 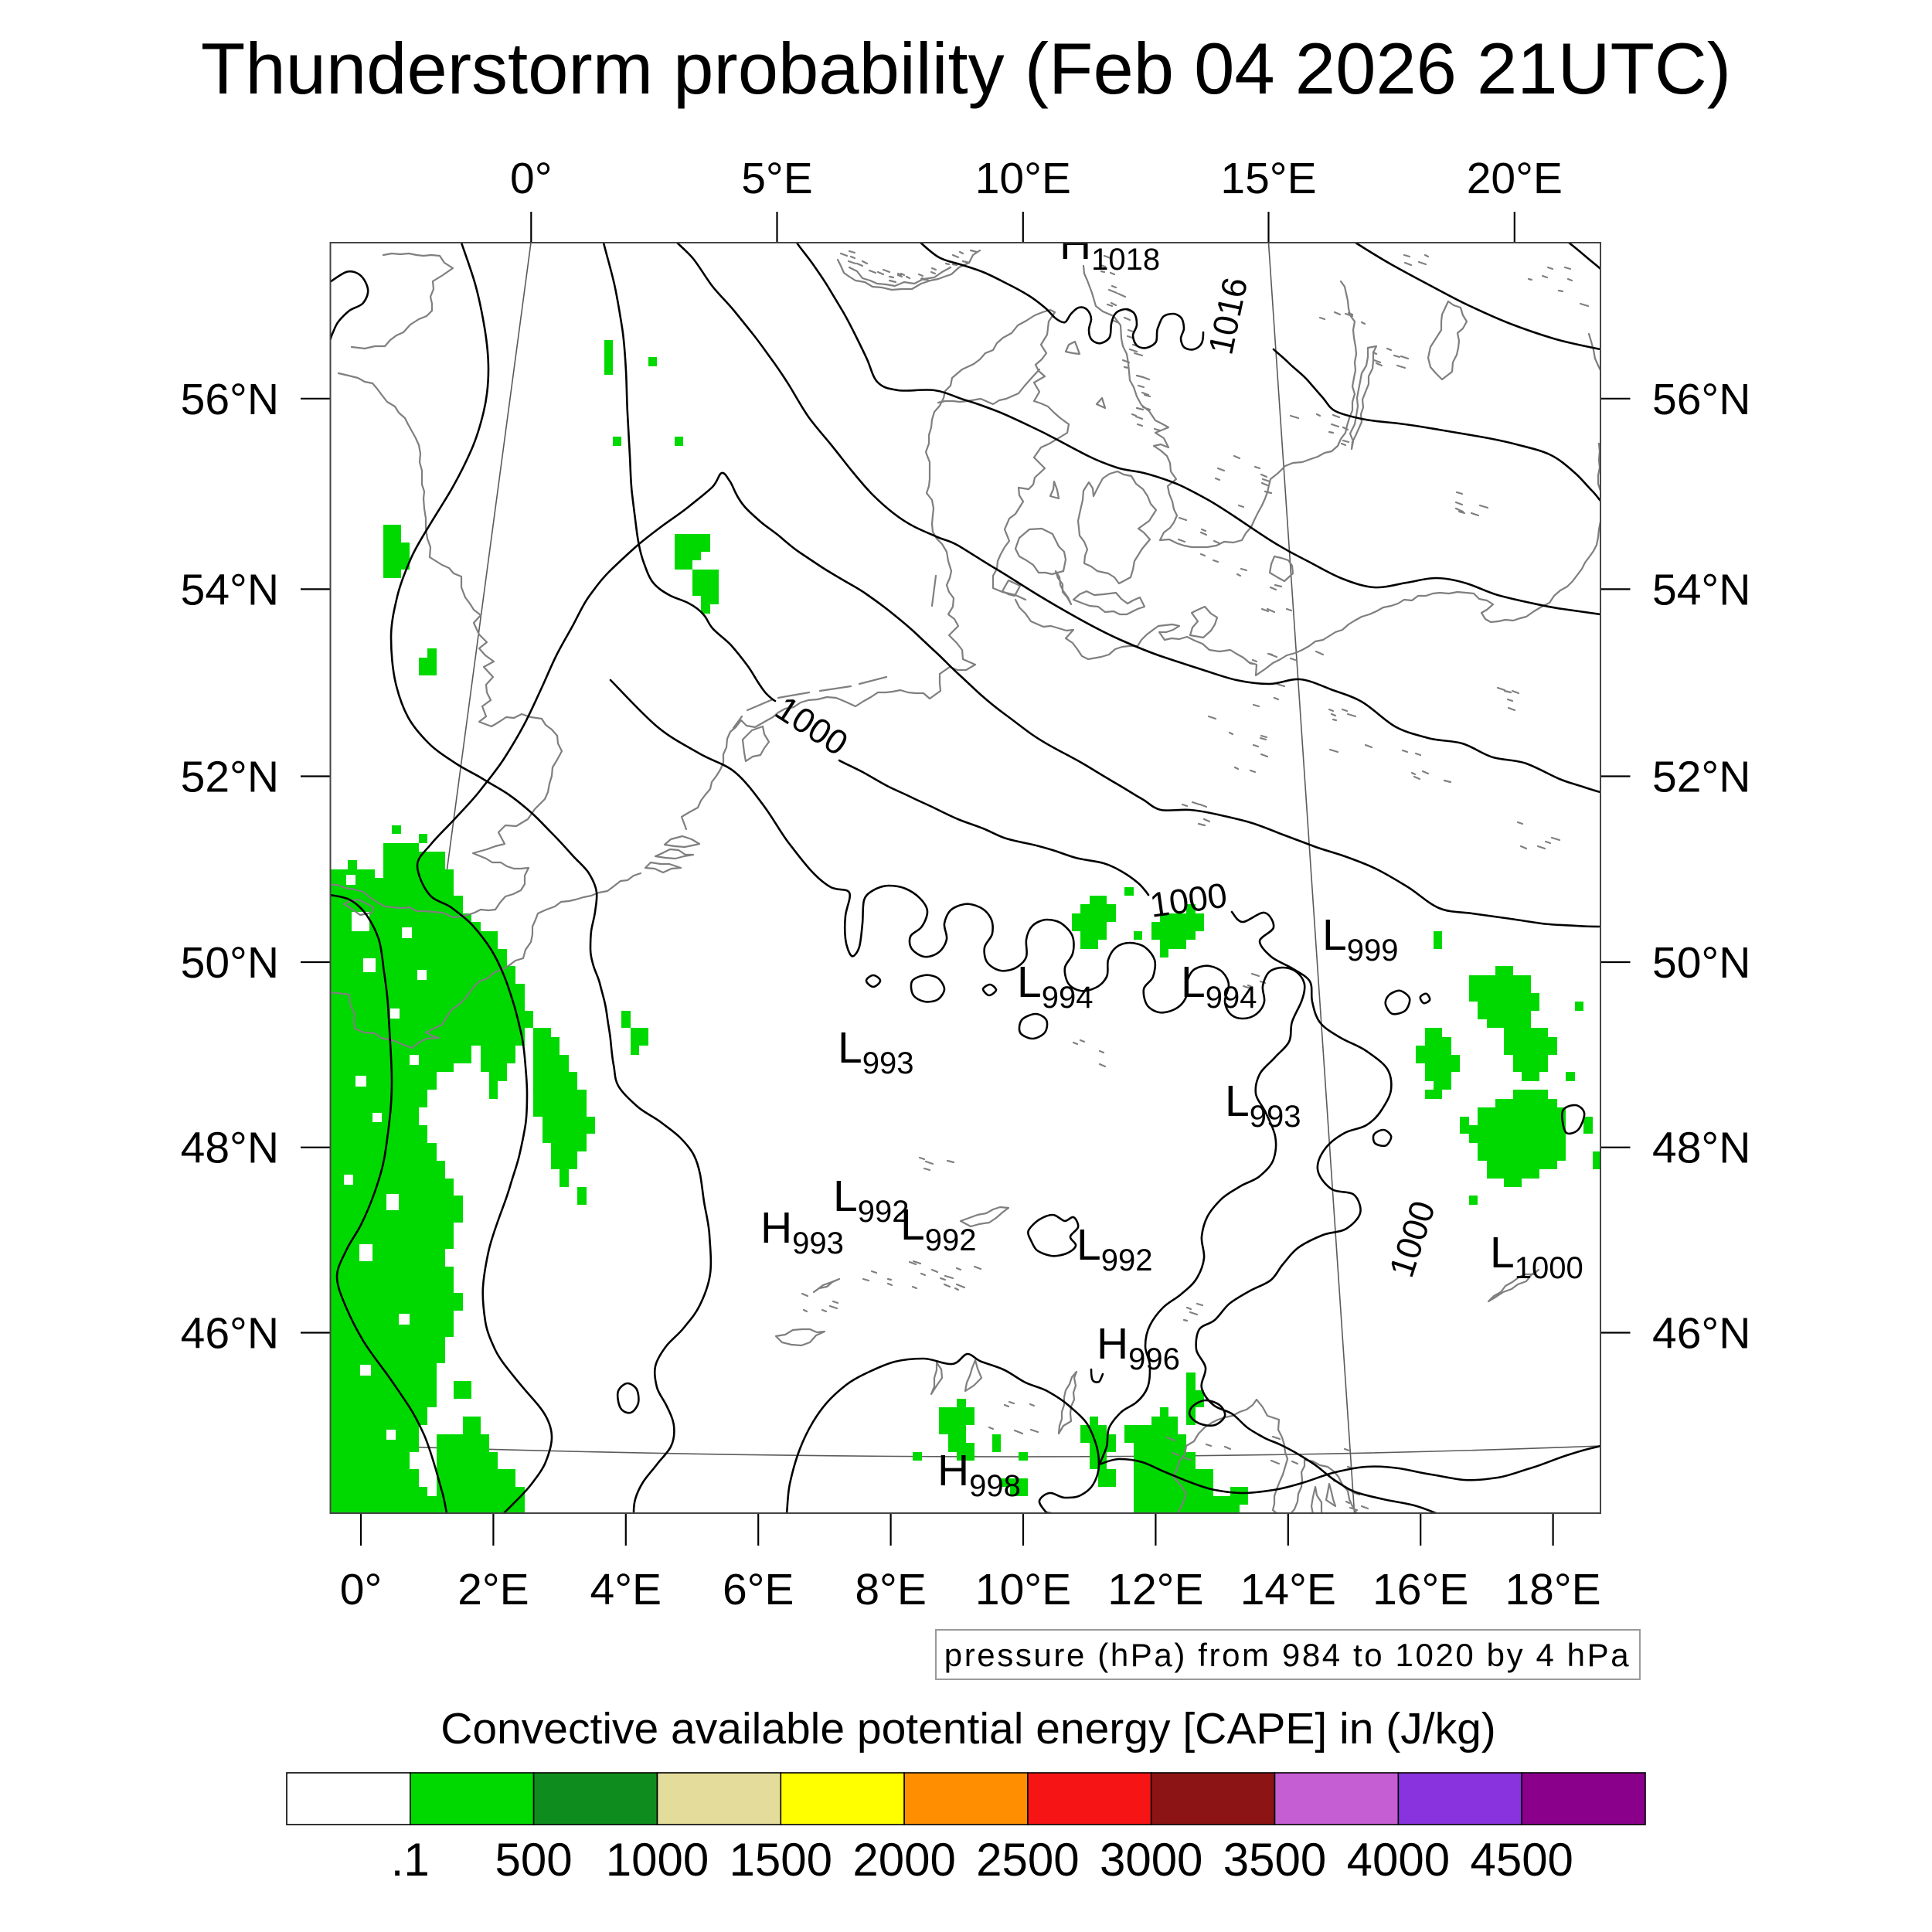 What do you see at coordinates (411, 1860) in the screenshot?
I see `svg-text: .1` at bounding box center [411, 1860].